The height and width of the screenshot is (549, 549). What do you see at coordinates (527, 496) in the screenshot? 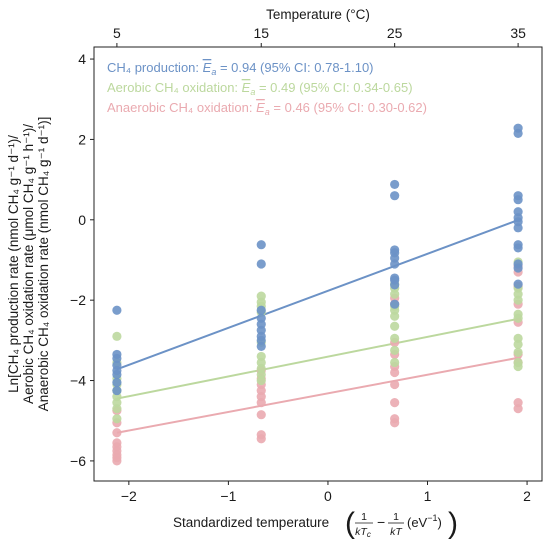
I see `x-tick-label: 2` at bounding box center [527, 496].